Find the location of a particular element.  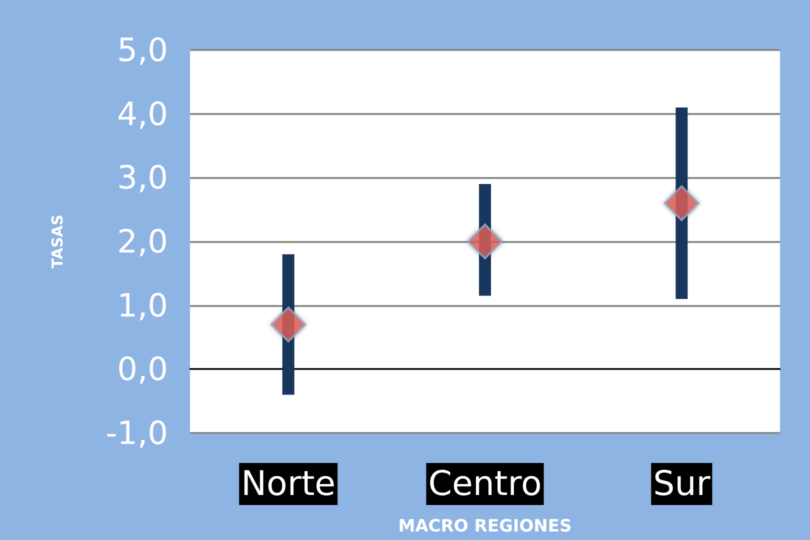

y-tick-label: 1,0 is located at coordinates (142, 305).